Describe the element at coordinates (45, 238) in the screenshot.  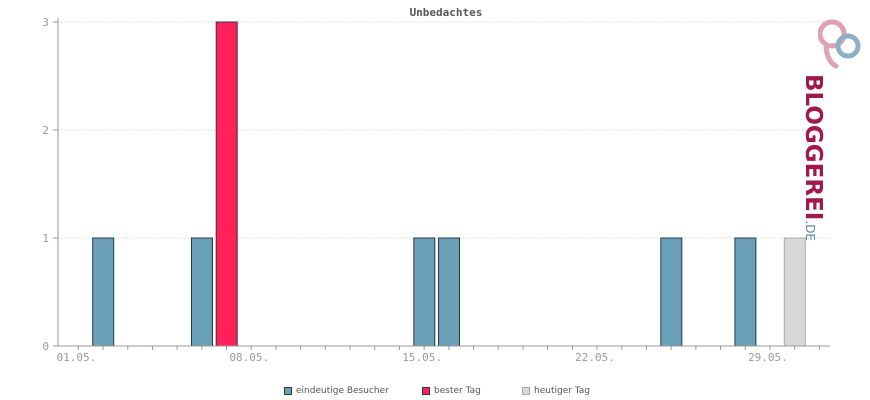
I see `y-tick-label: 1` at that location.